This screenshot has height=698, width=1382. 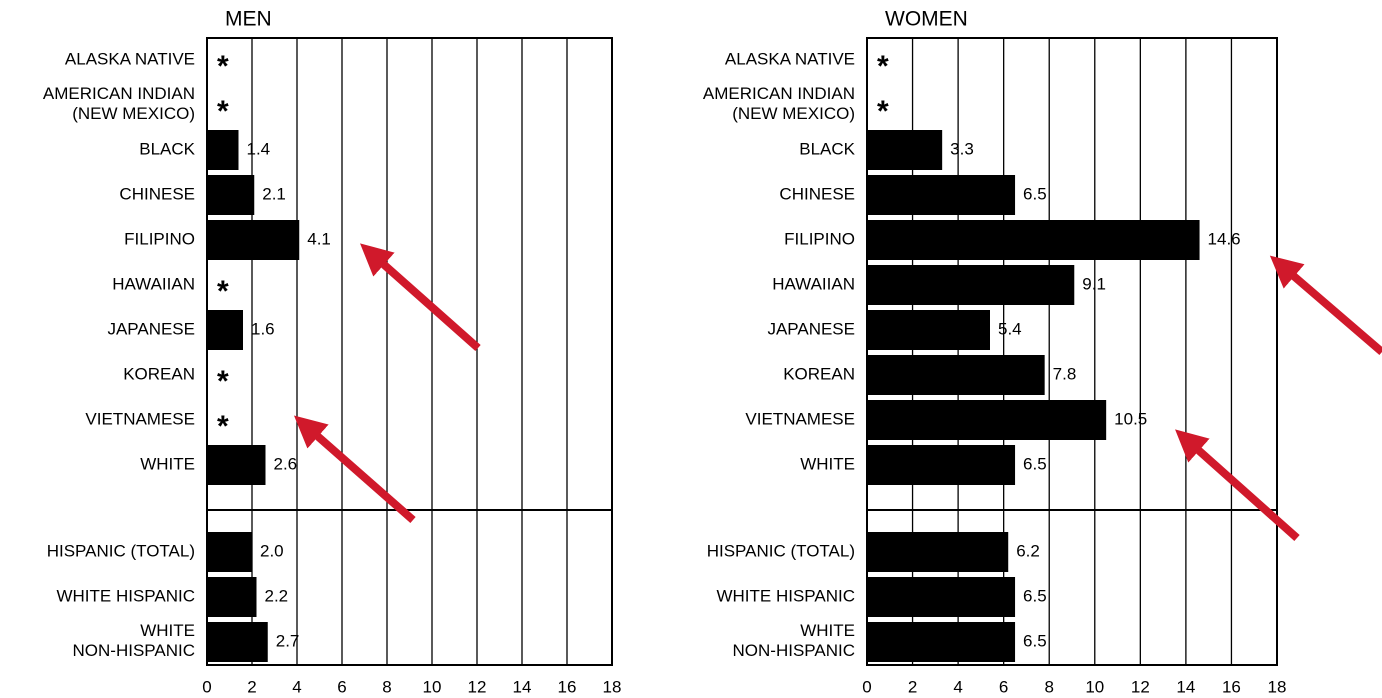 I want to click on value-label: 3.3, so click(x=962, y=148).